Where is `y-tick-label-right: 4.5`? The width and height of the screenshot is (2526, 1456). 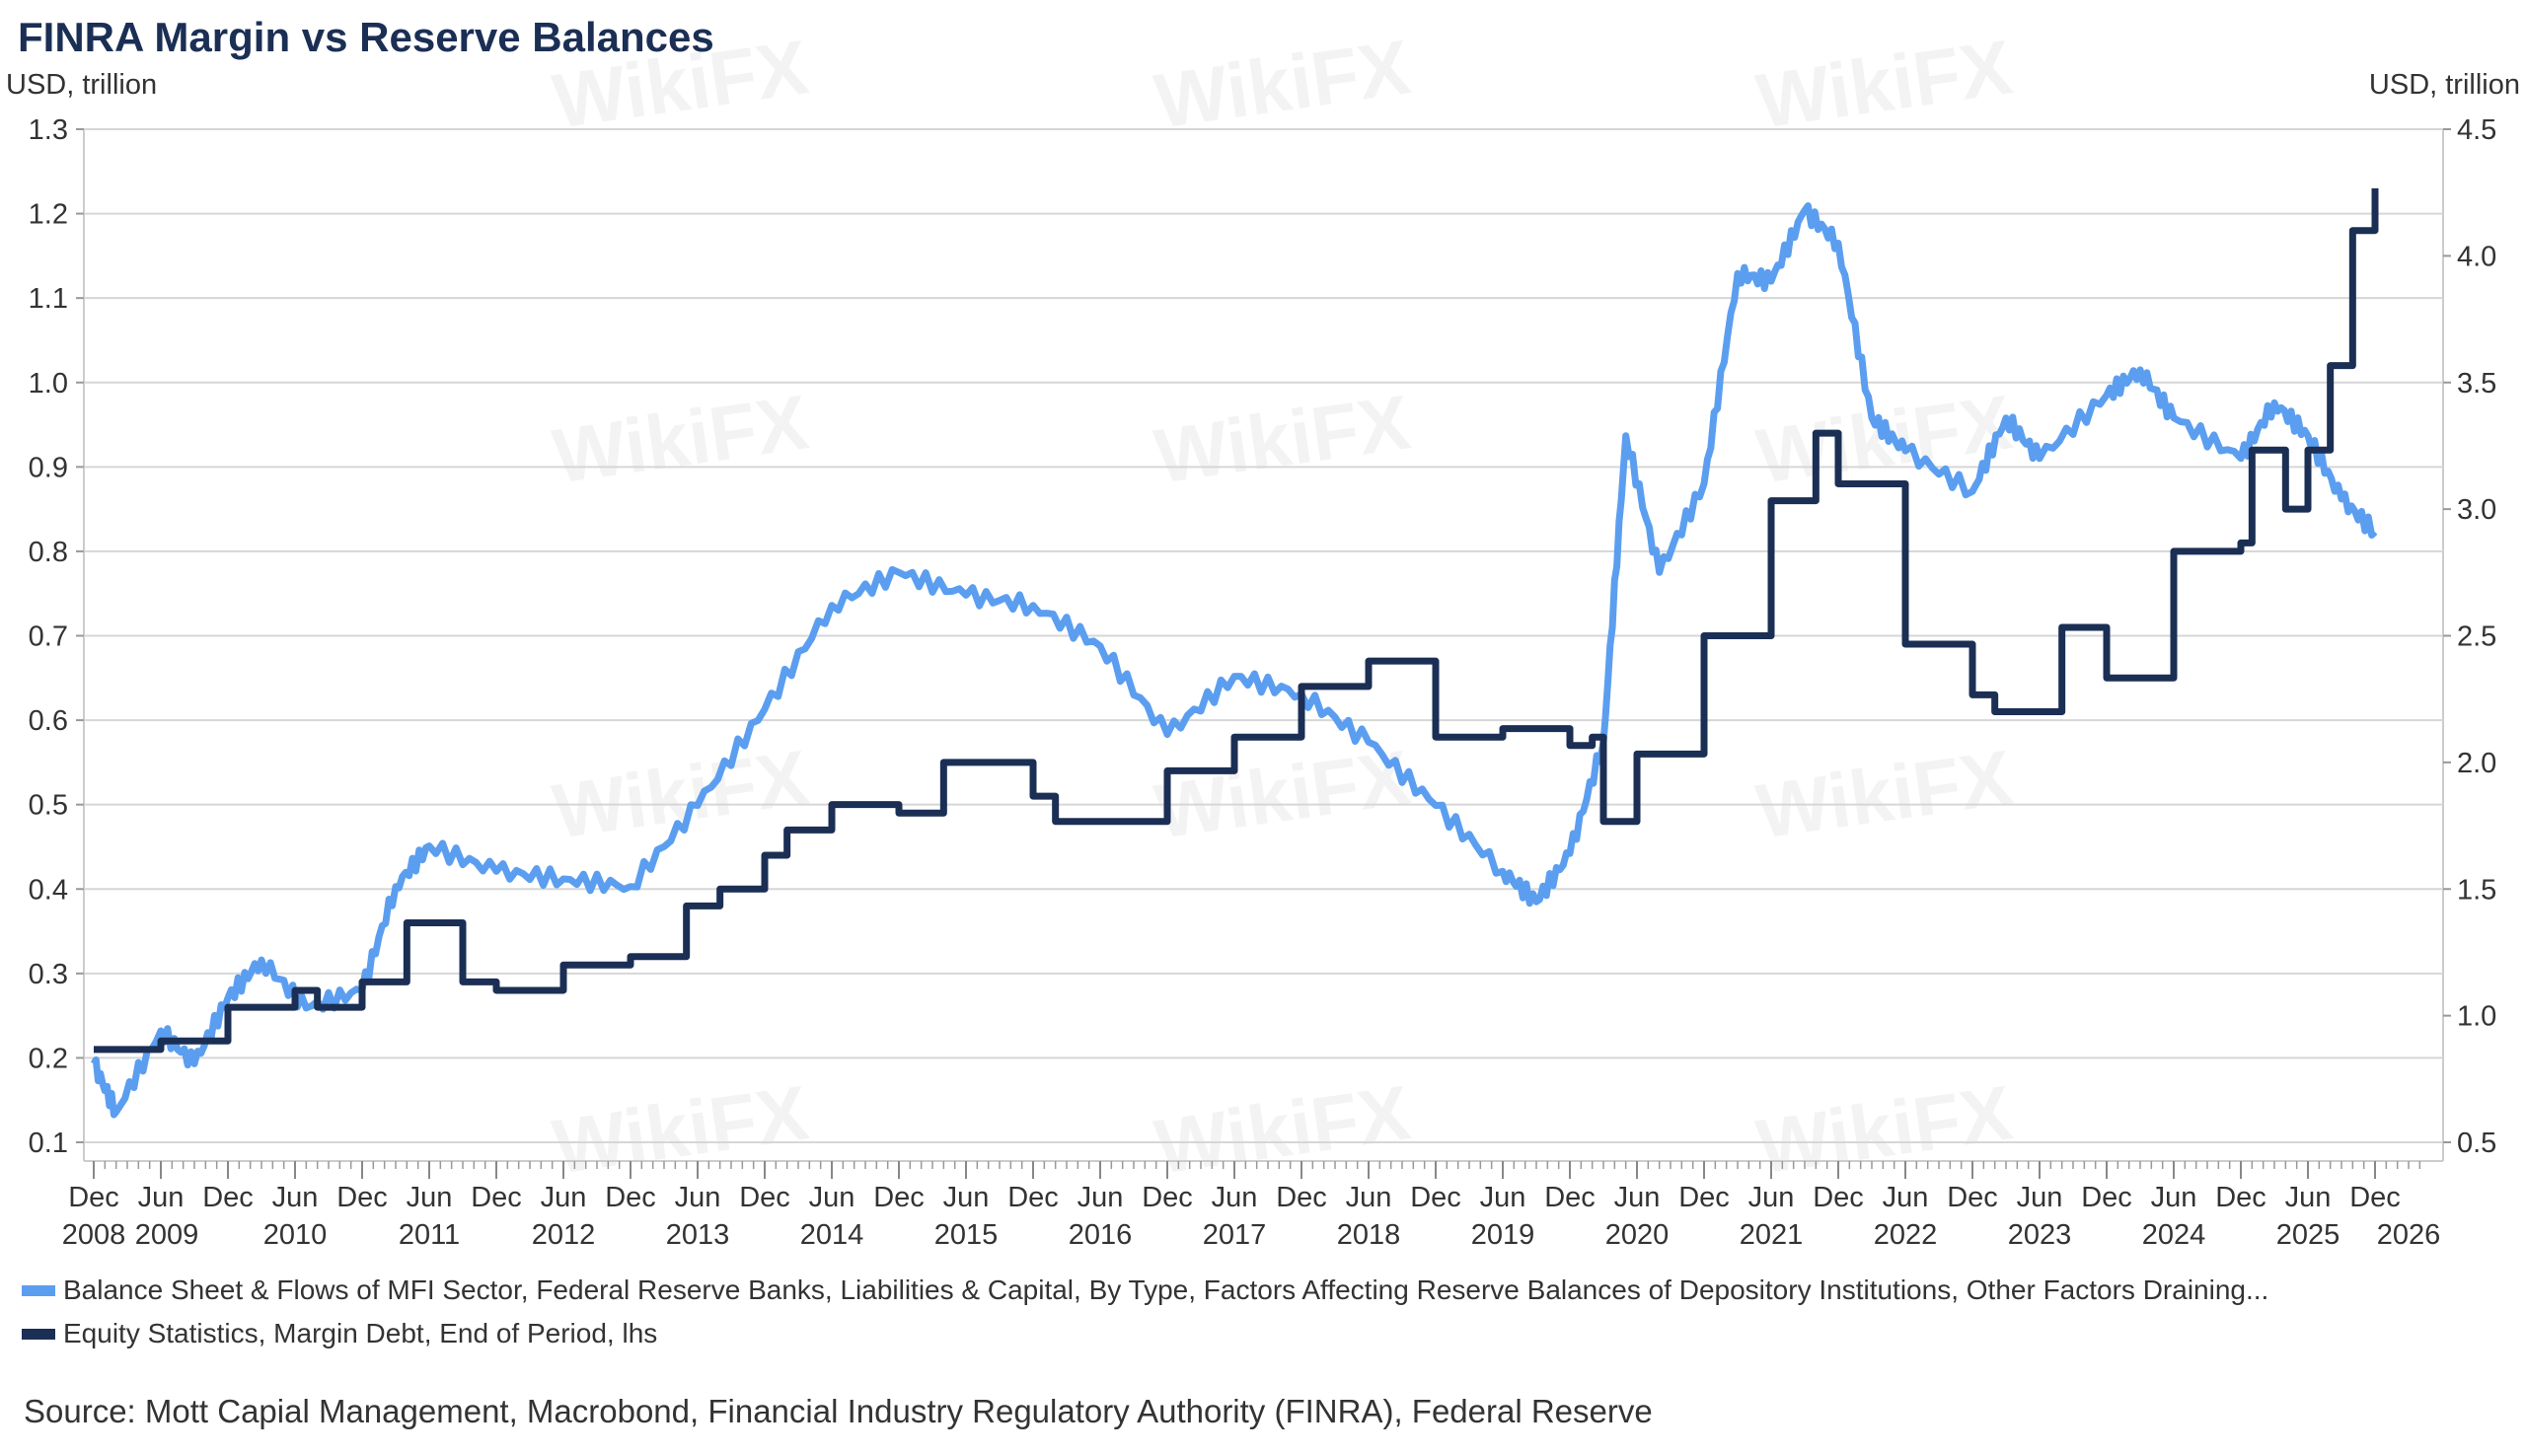 y-tick-label-right: 4.5 is located at coordinates (2476, 130).